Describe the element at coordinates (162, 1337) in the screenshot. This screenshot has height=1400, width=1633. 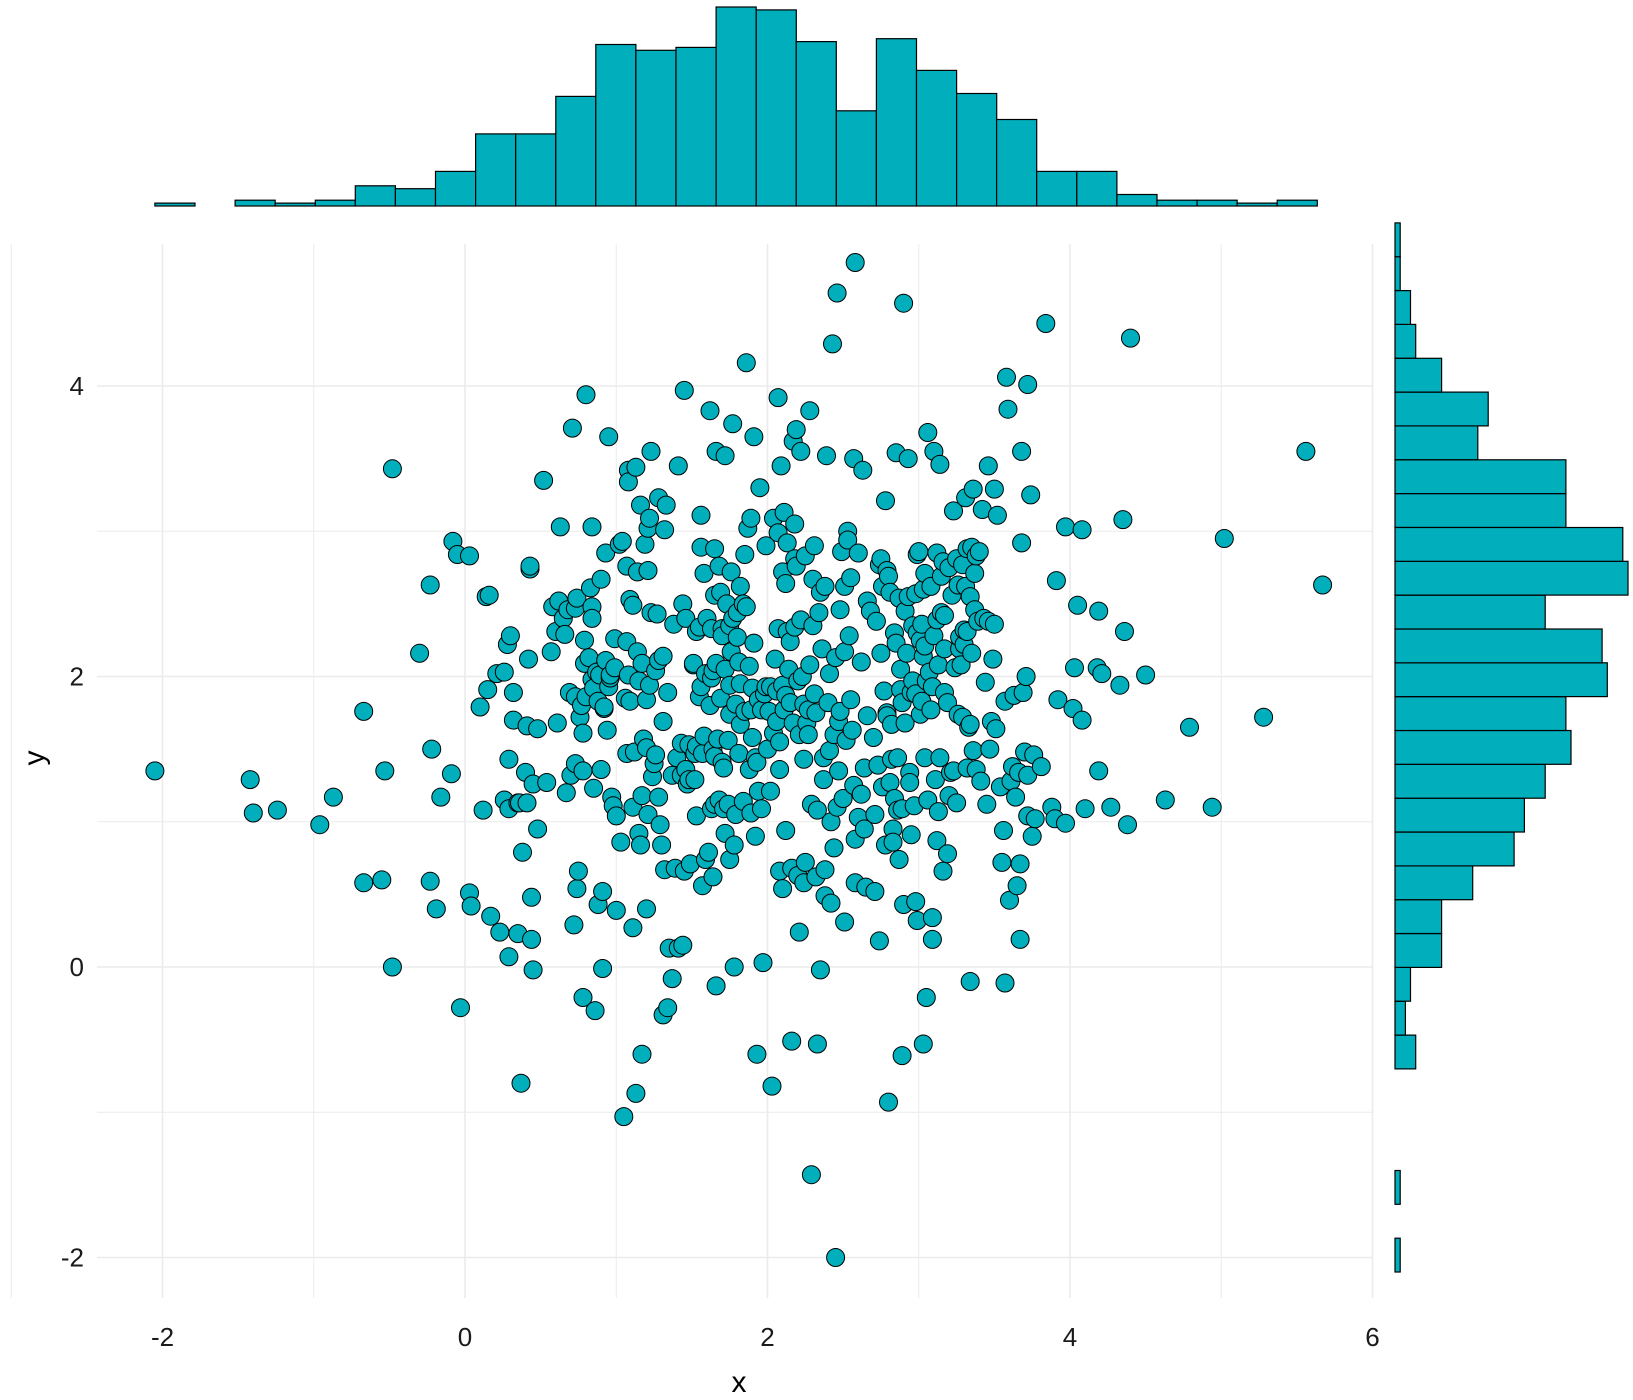
I see `x-tick-label: -2` at that location.